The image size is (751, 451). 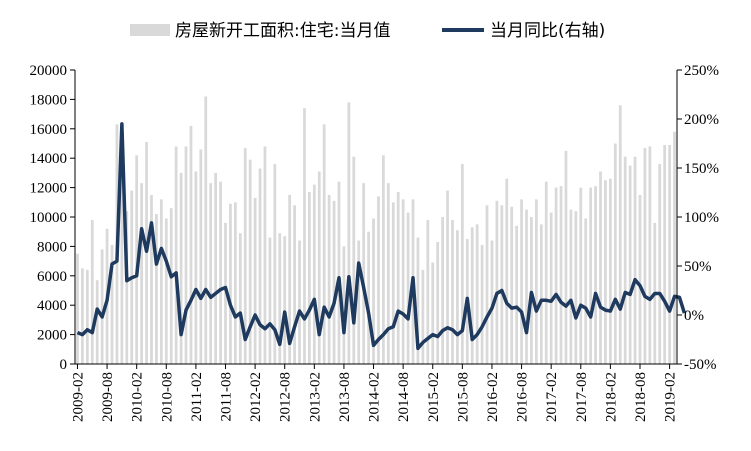 I want to click on x-tick-label: 2012-02, so click(x=256, y=397).